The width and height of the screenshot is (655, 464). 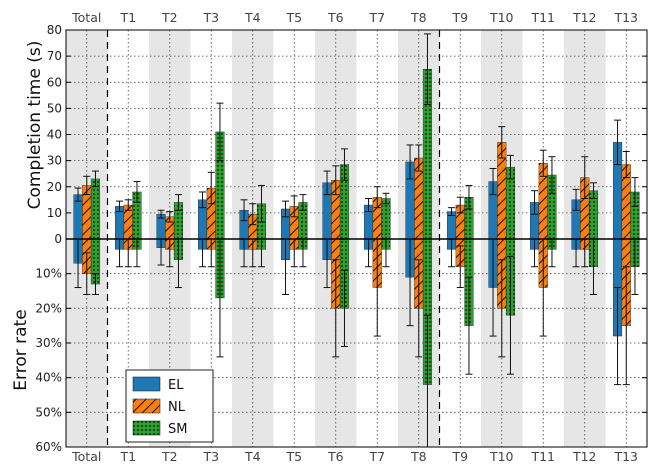 I want to click on legend-label-sm: SM, so click(x=177, y=429).